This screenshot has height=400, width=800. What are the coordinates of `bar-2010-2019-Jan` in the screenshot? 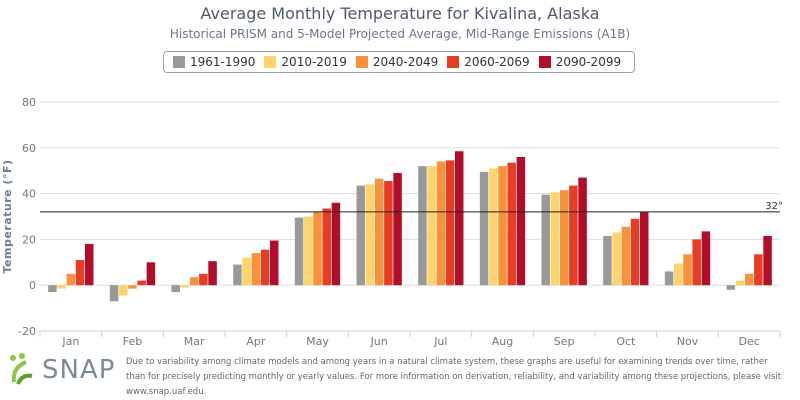 It's located at (61, 287).